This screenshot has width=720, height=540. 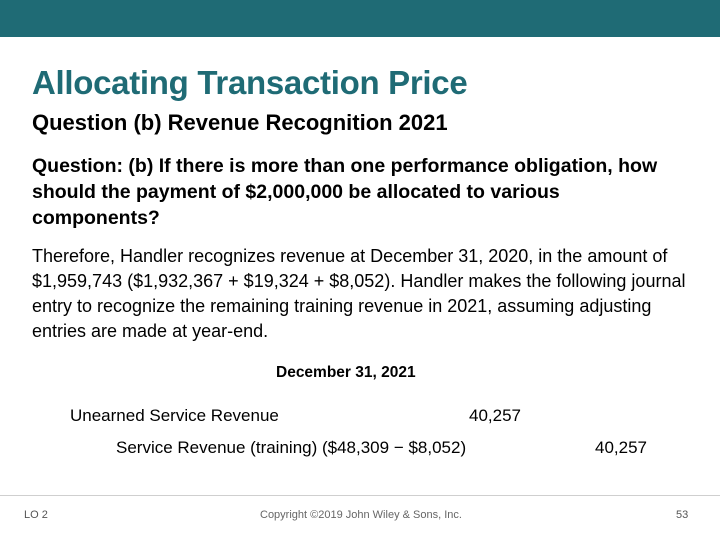 What do you see at coordinates (174, 415) in the screenshot?
I see `debit-account: Unearned Service Revenue` at bounding box center [174, 415].